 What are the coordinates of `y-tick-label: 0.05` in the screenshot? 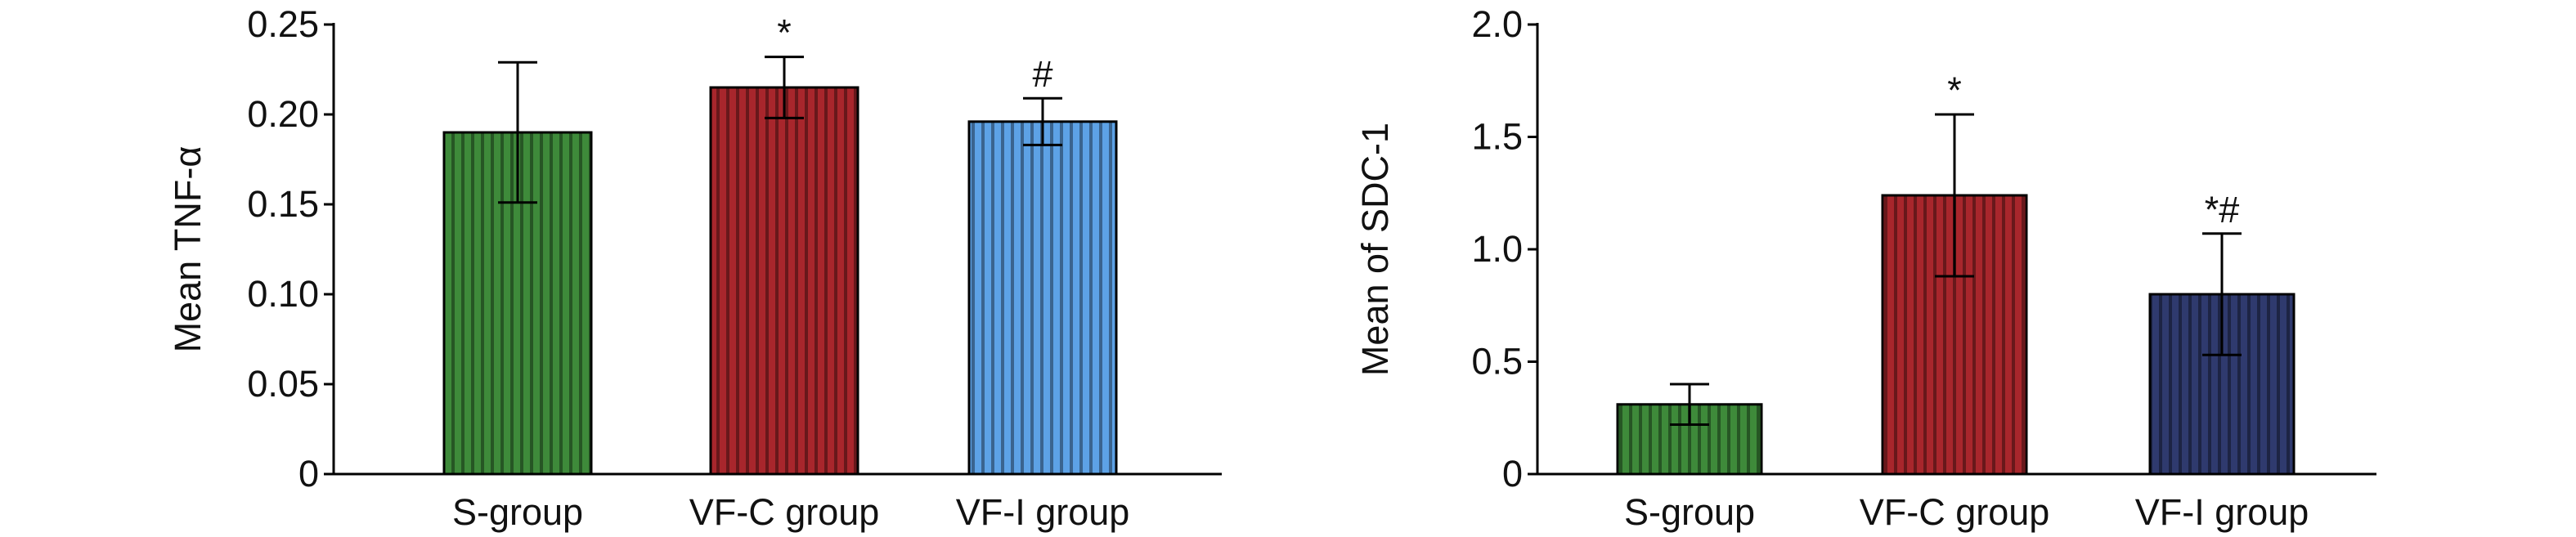 It's located at (283, 384).